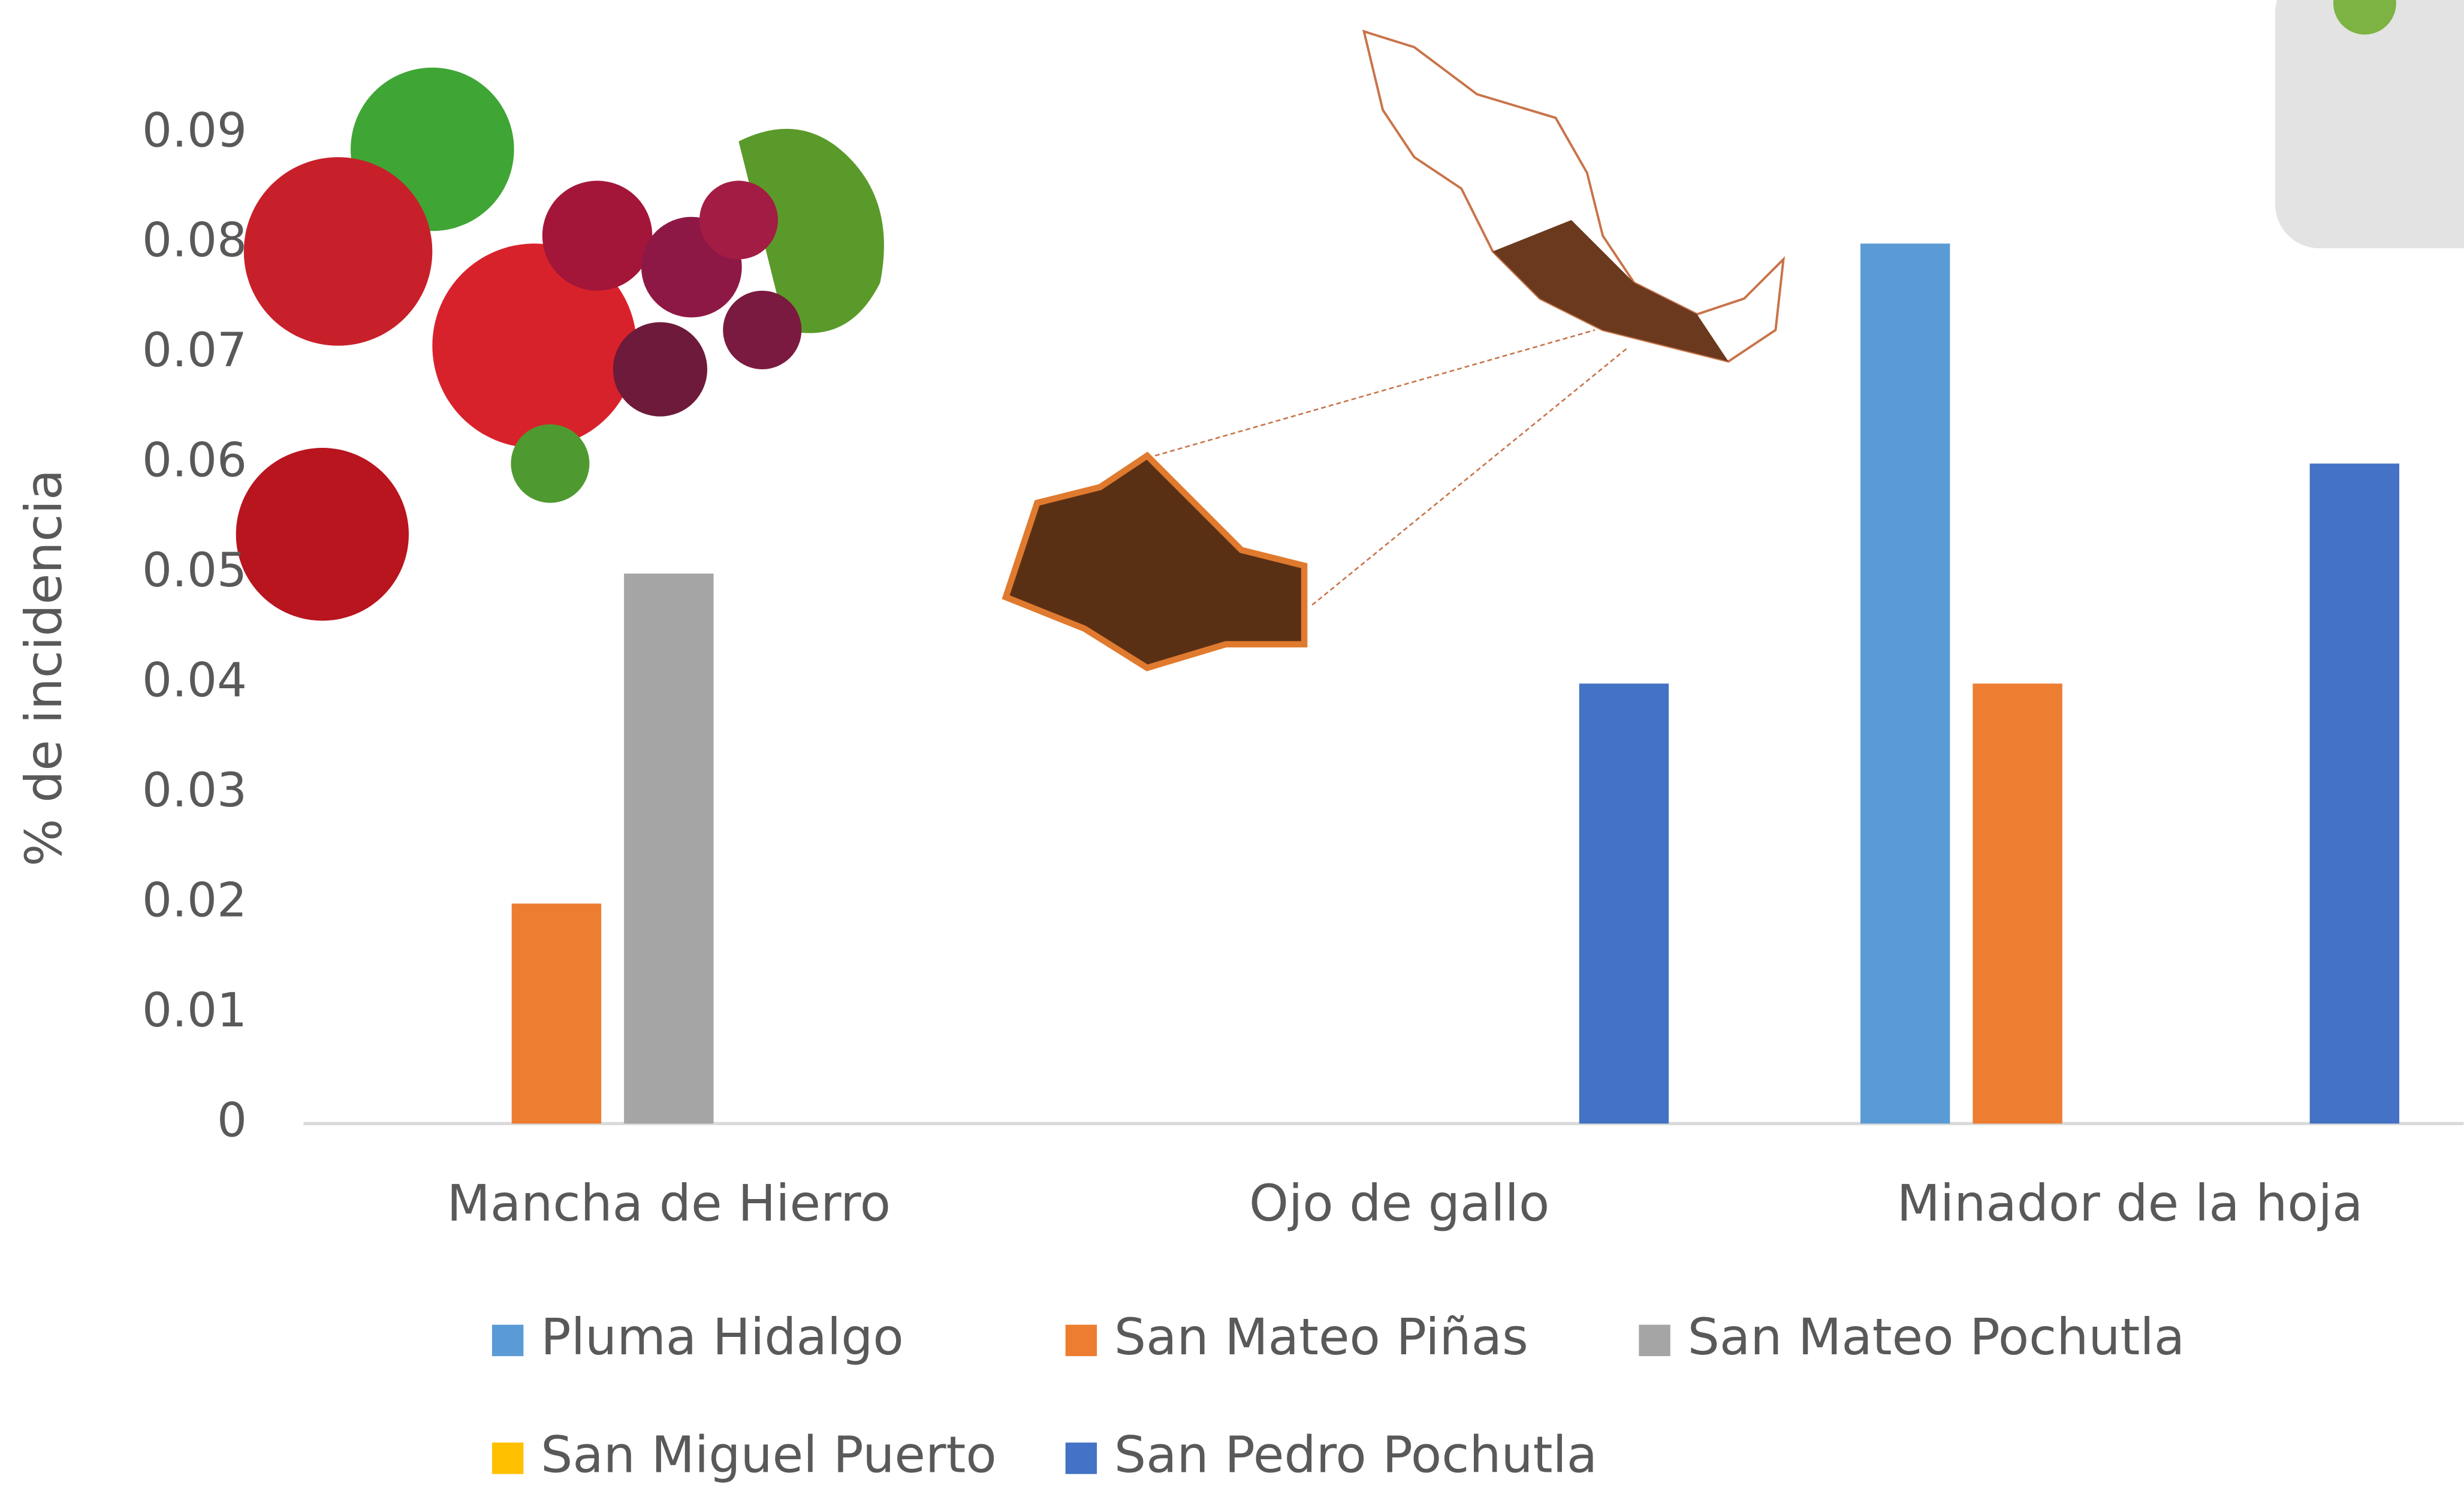  I want to click on legend-label: San Mateo Piñas, so click(1321, 1337).